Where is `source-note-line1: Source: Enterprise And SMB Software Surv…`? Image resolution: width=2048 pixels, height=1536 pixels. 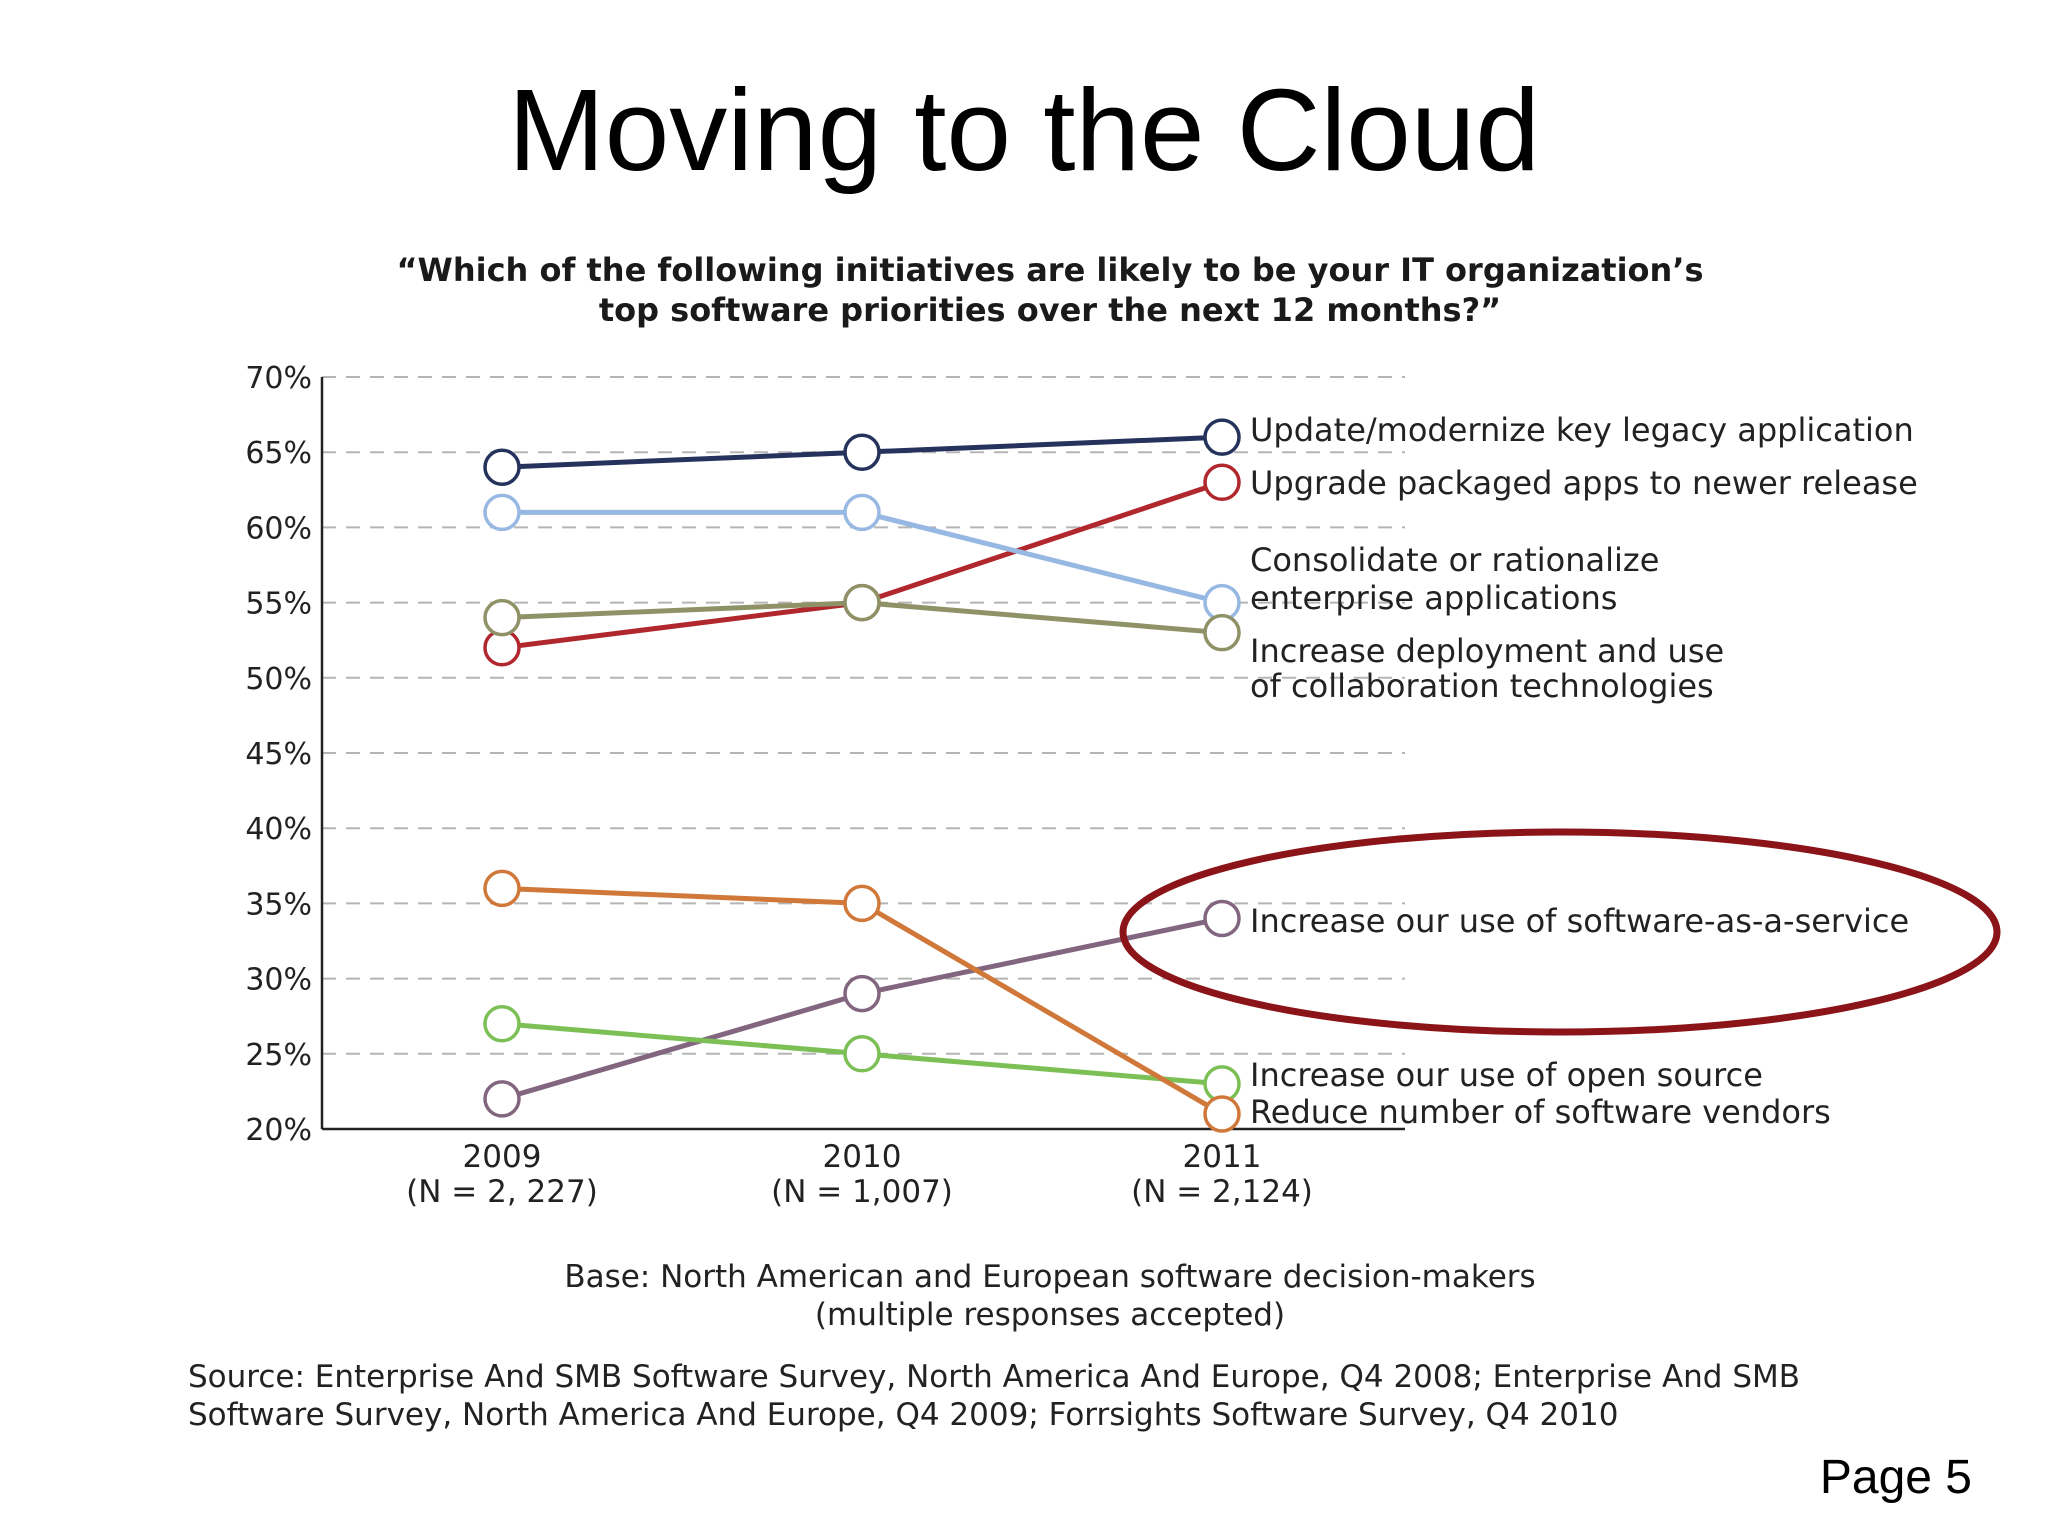
source-note-line1: Source: Enterprise And SMB Software Surv… is located at coordinates (994, 1377).